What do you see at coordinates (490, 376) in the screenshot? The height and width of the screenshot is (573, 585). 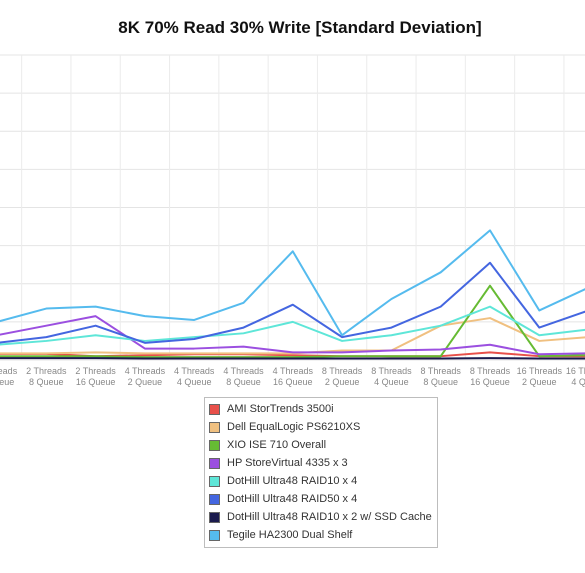 I see `x-tick-label: 8 Threads 16 Queue` at bounding box center [490, 376].